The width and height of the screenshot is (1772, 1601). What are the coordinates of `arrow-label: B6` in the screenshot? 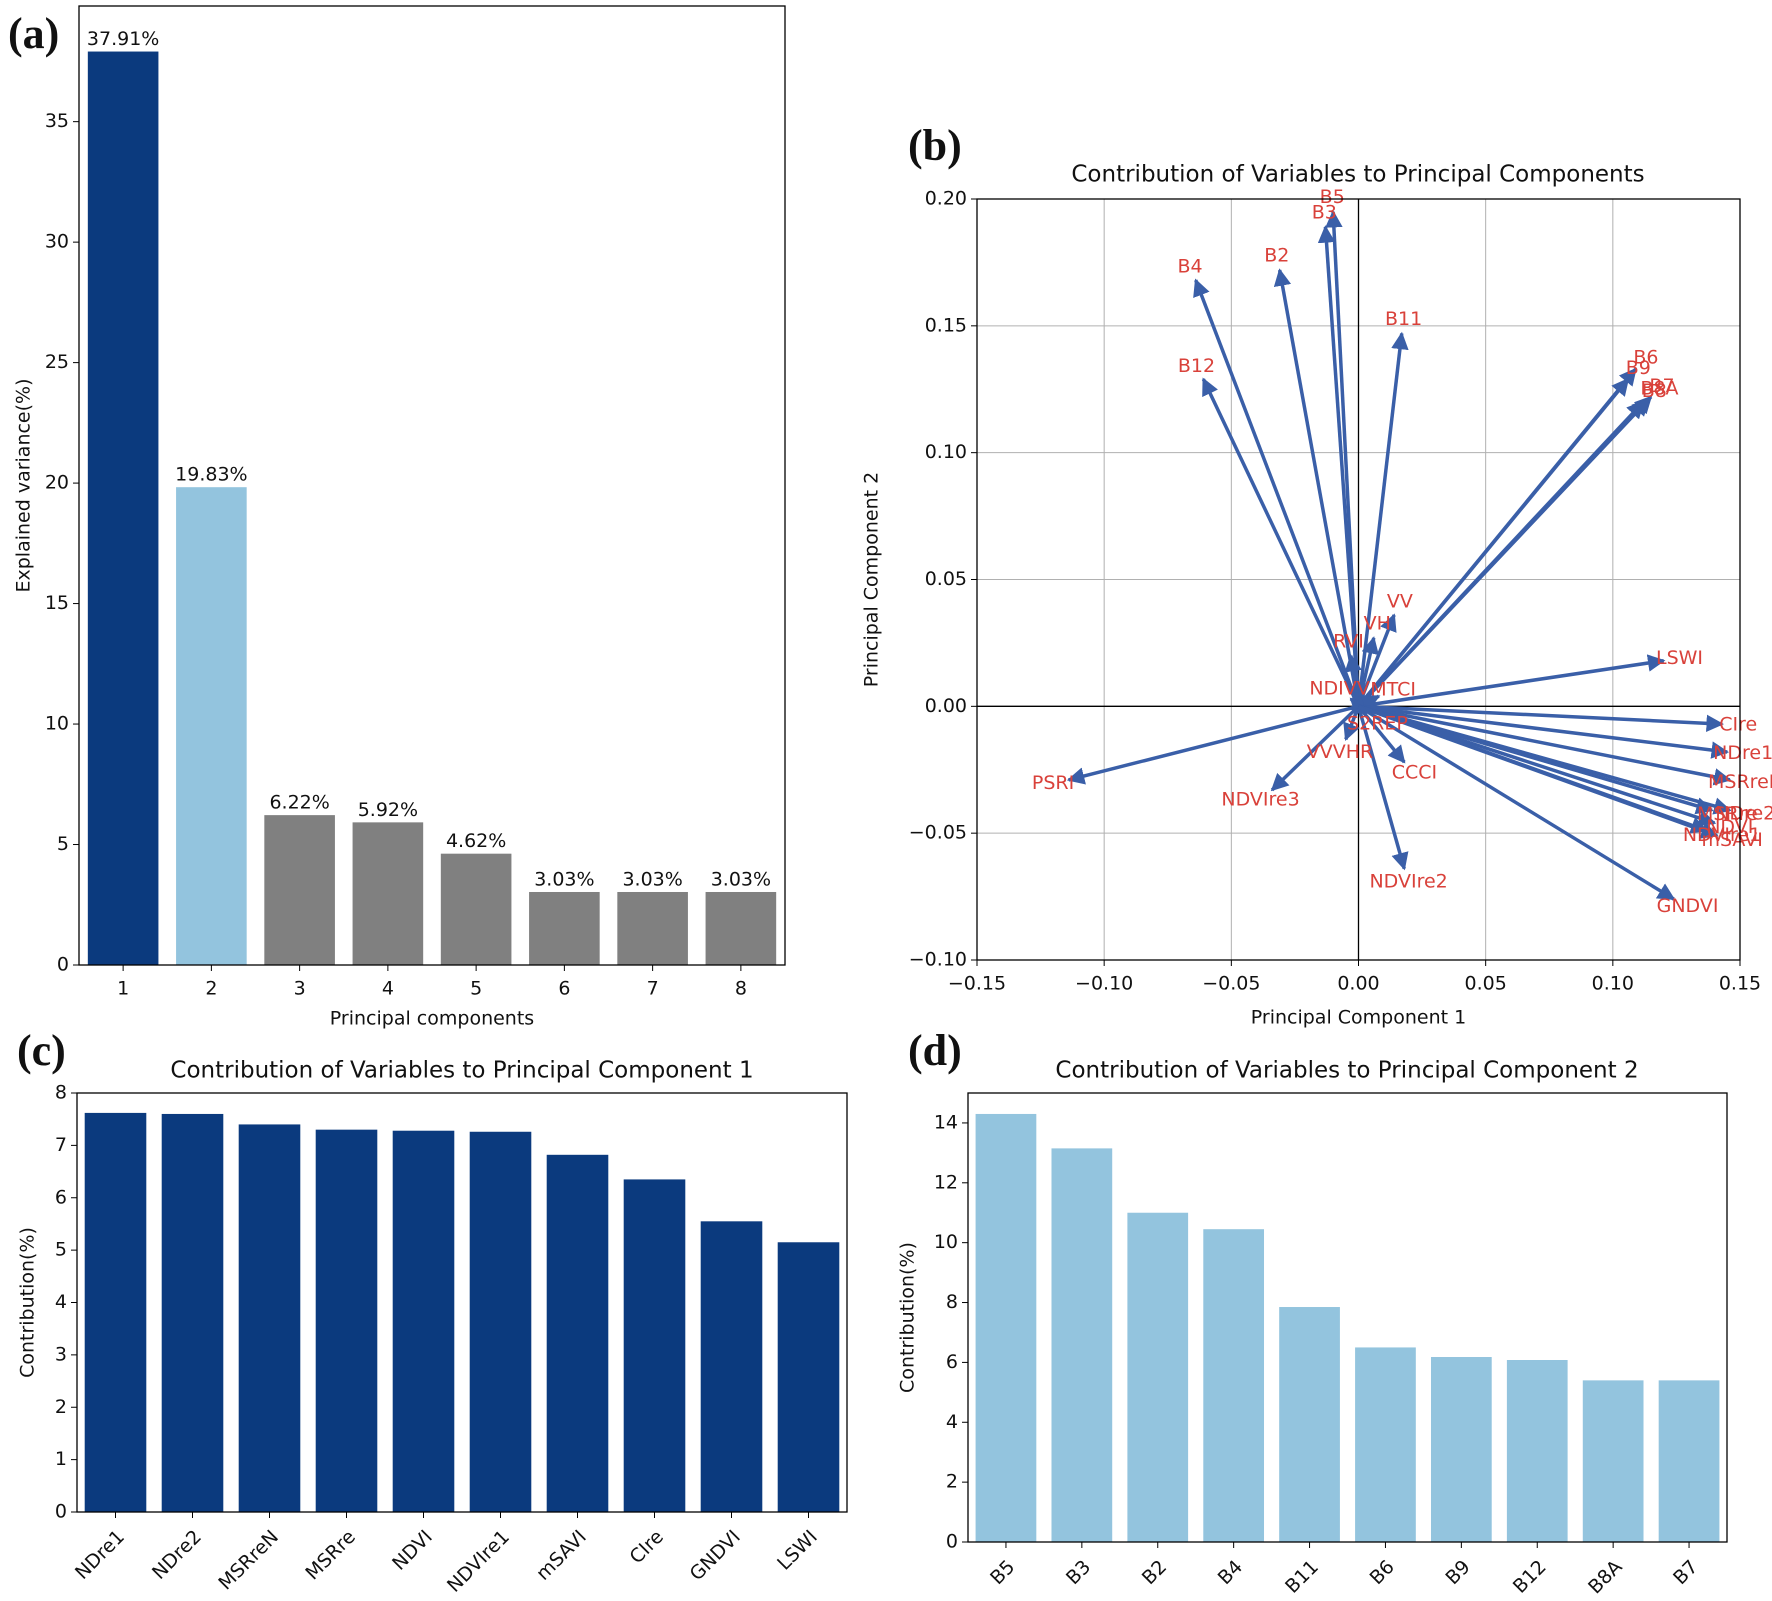 It's located at (1645, 358).